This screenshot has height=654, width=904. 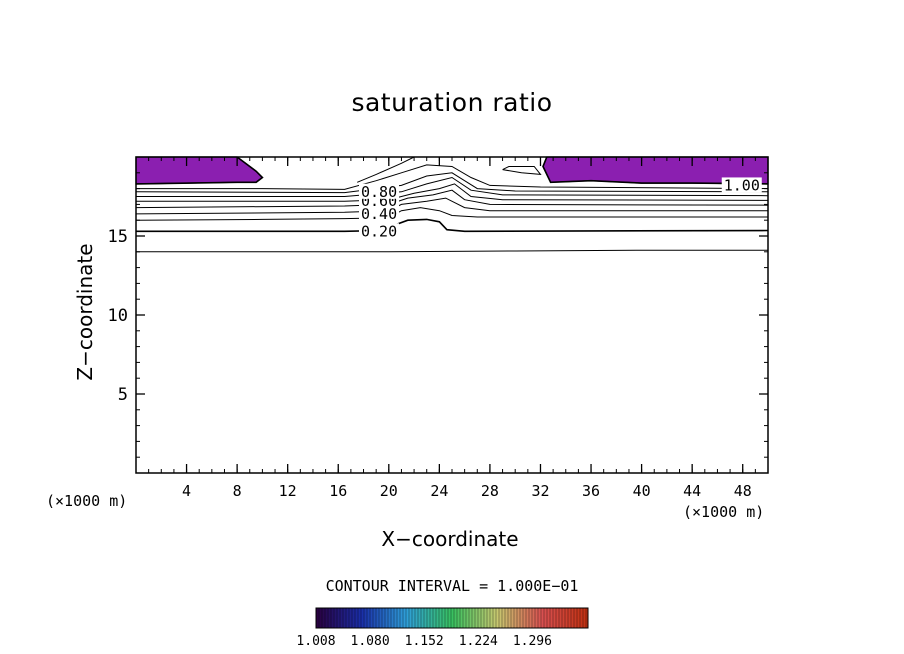 I want to click on colorbar-tick-label: 1.080, so click(x=370, y=641).